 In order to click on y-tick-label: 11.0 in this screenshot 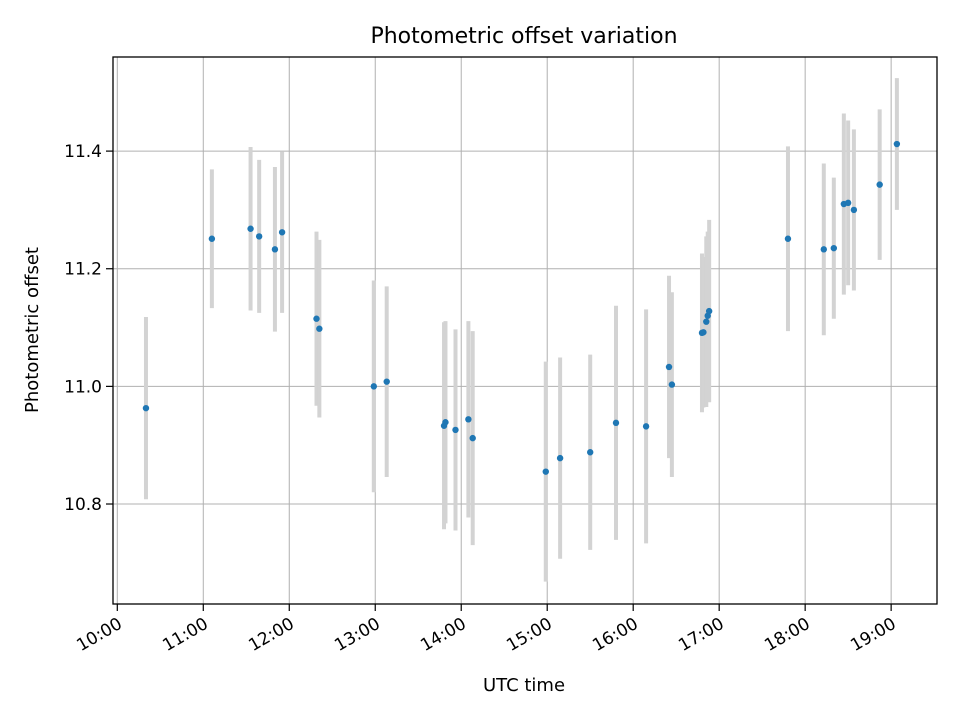, I will do `click(83, 387)`.